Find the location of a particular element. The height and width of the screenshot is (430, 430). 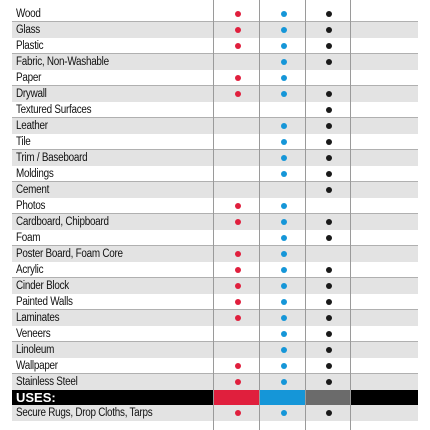

material-row: Textured Surfaces is located at coordinates (215, 110).